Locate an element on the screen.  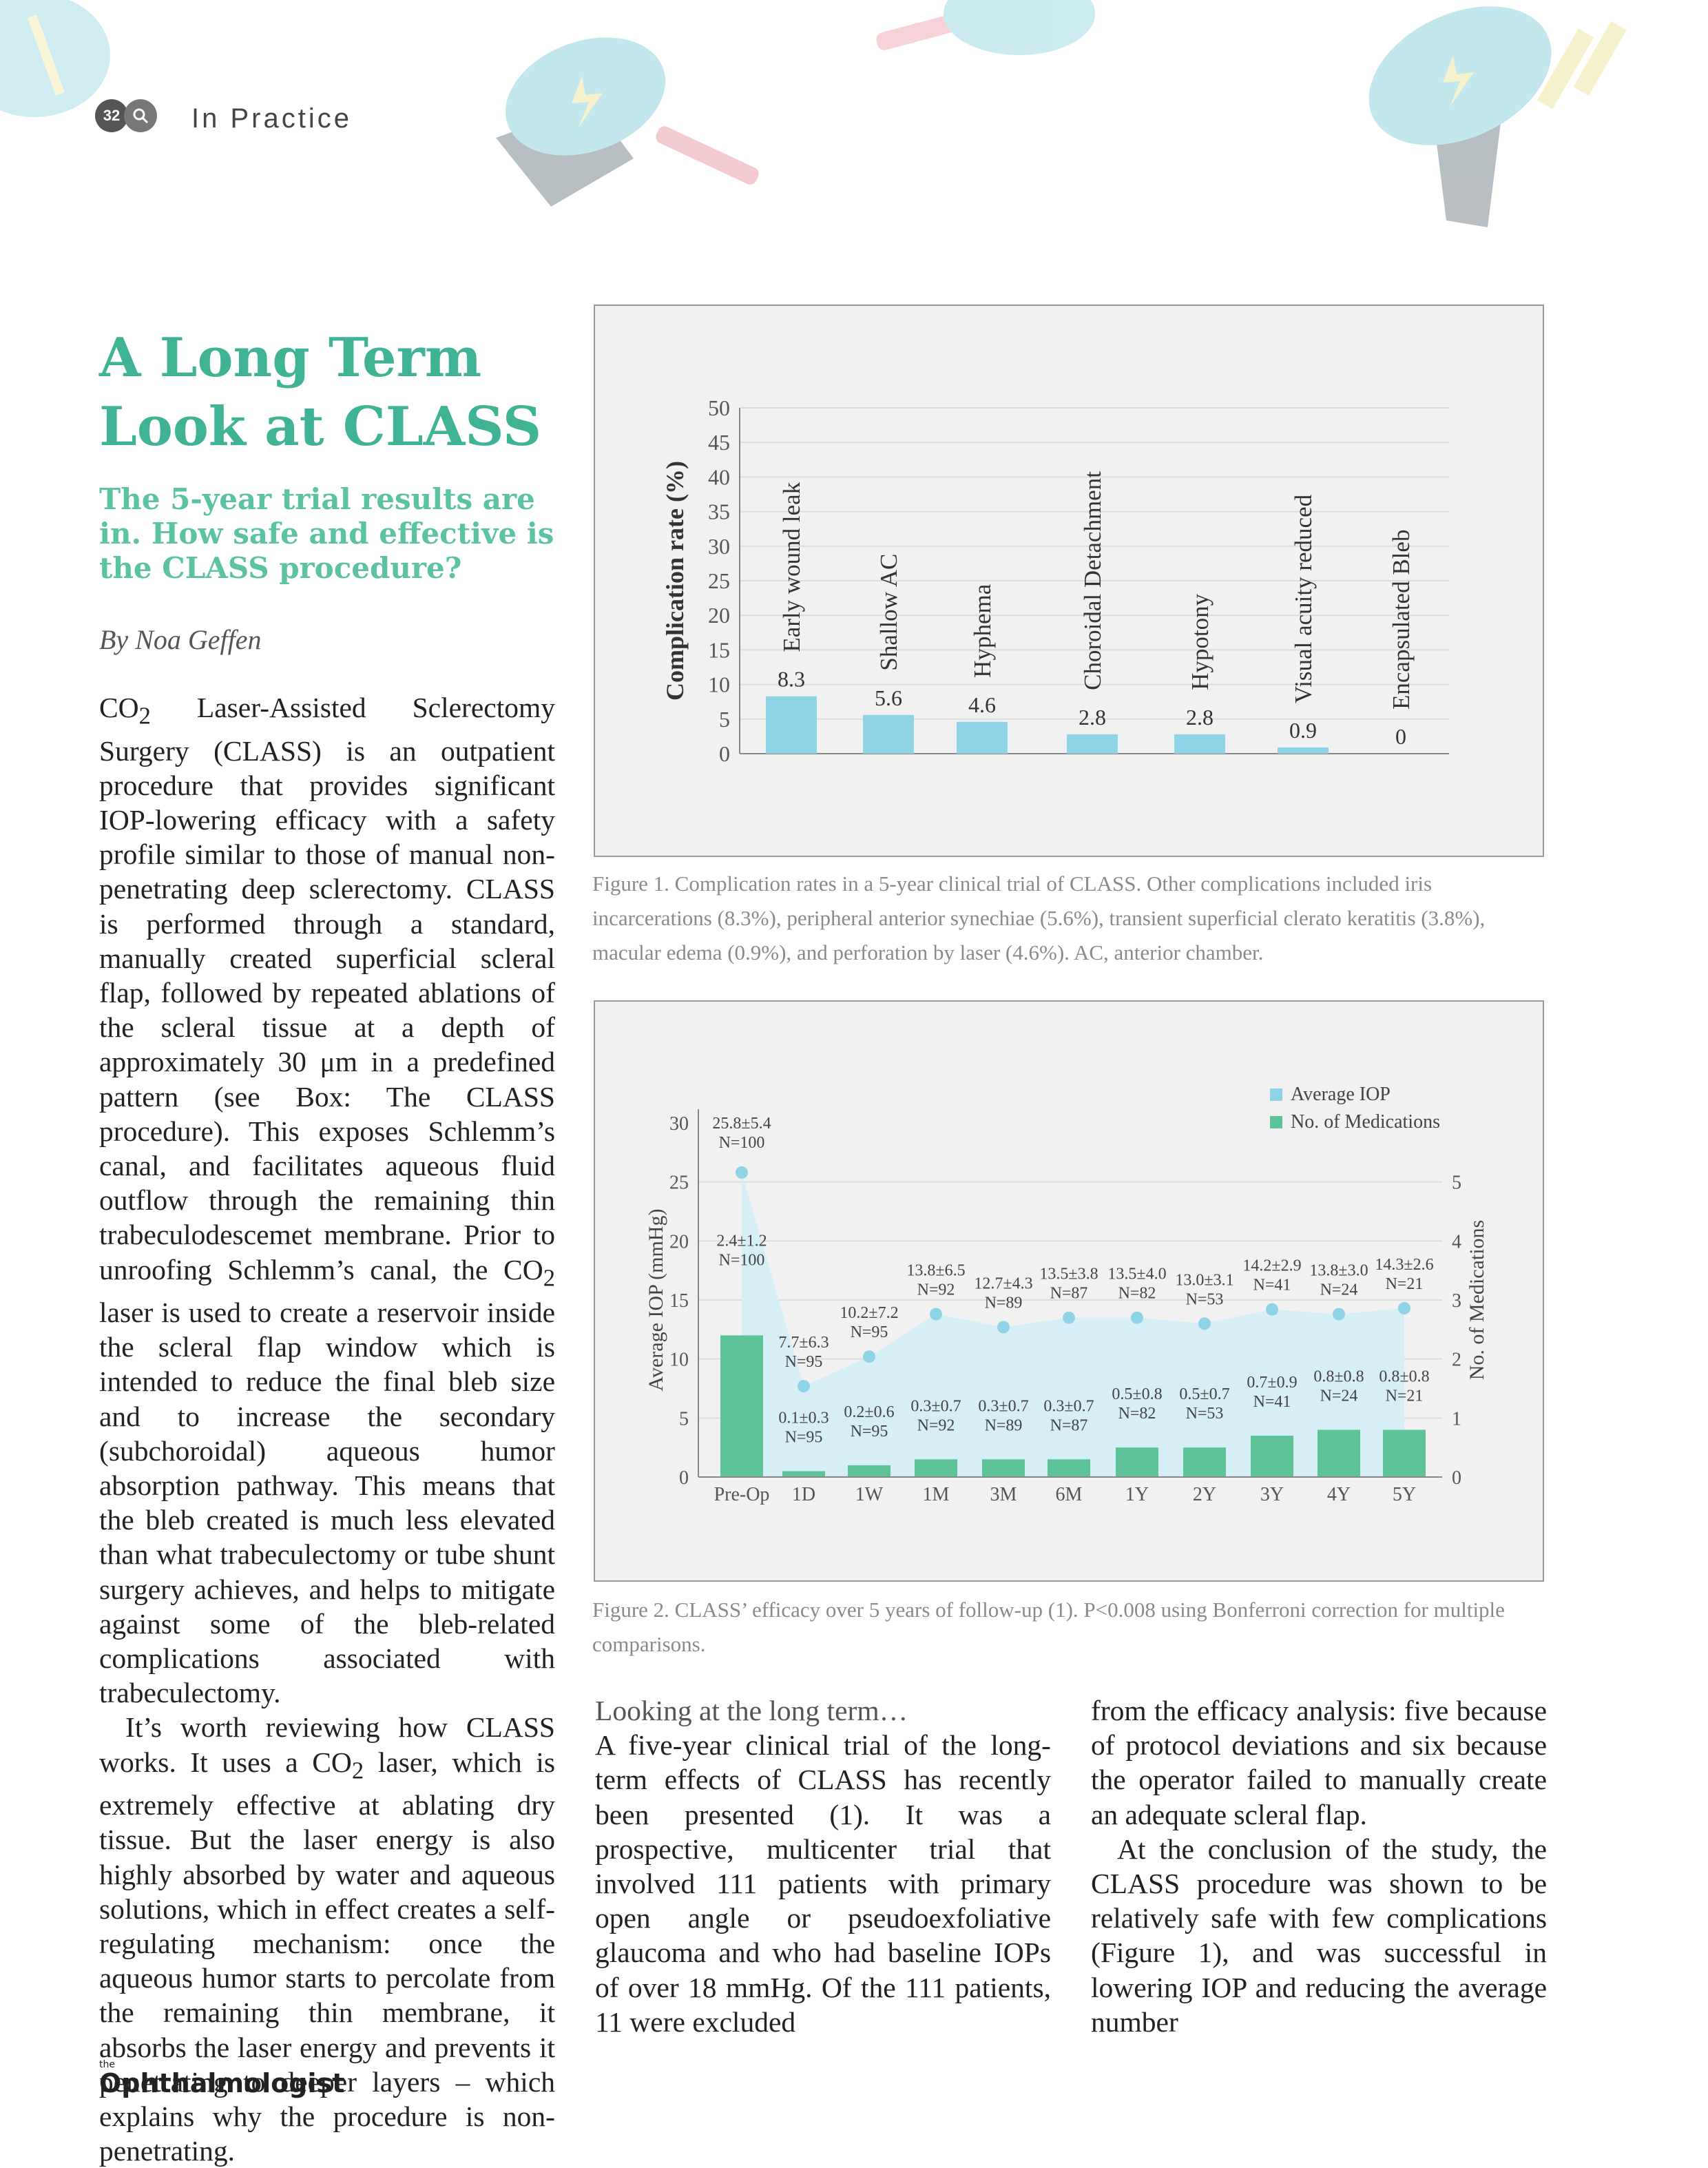
category-label: Hyphema is located at coordinates (983, 631).